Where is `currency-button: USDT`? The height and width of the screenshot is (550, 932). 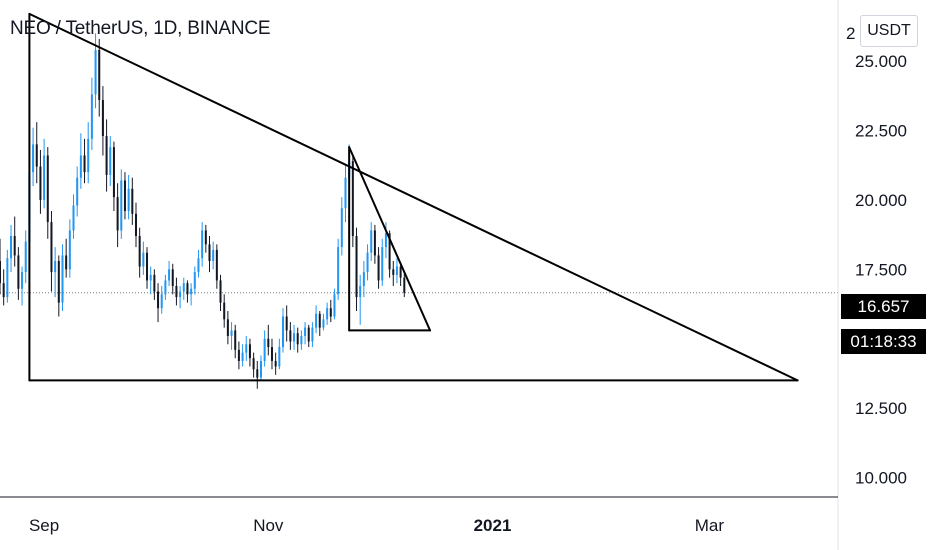
currency-button: USDT is located at coordinates (889, 31).